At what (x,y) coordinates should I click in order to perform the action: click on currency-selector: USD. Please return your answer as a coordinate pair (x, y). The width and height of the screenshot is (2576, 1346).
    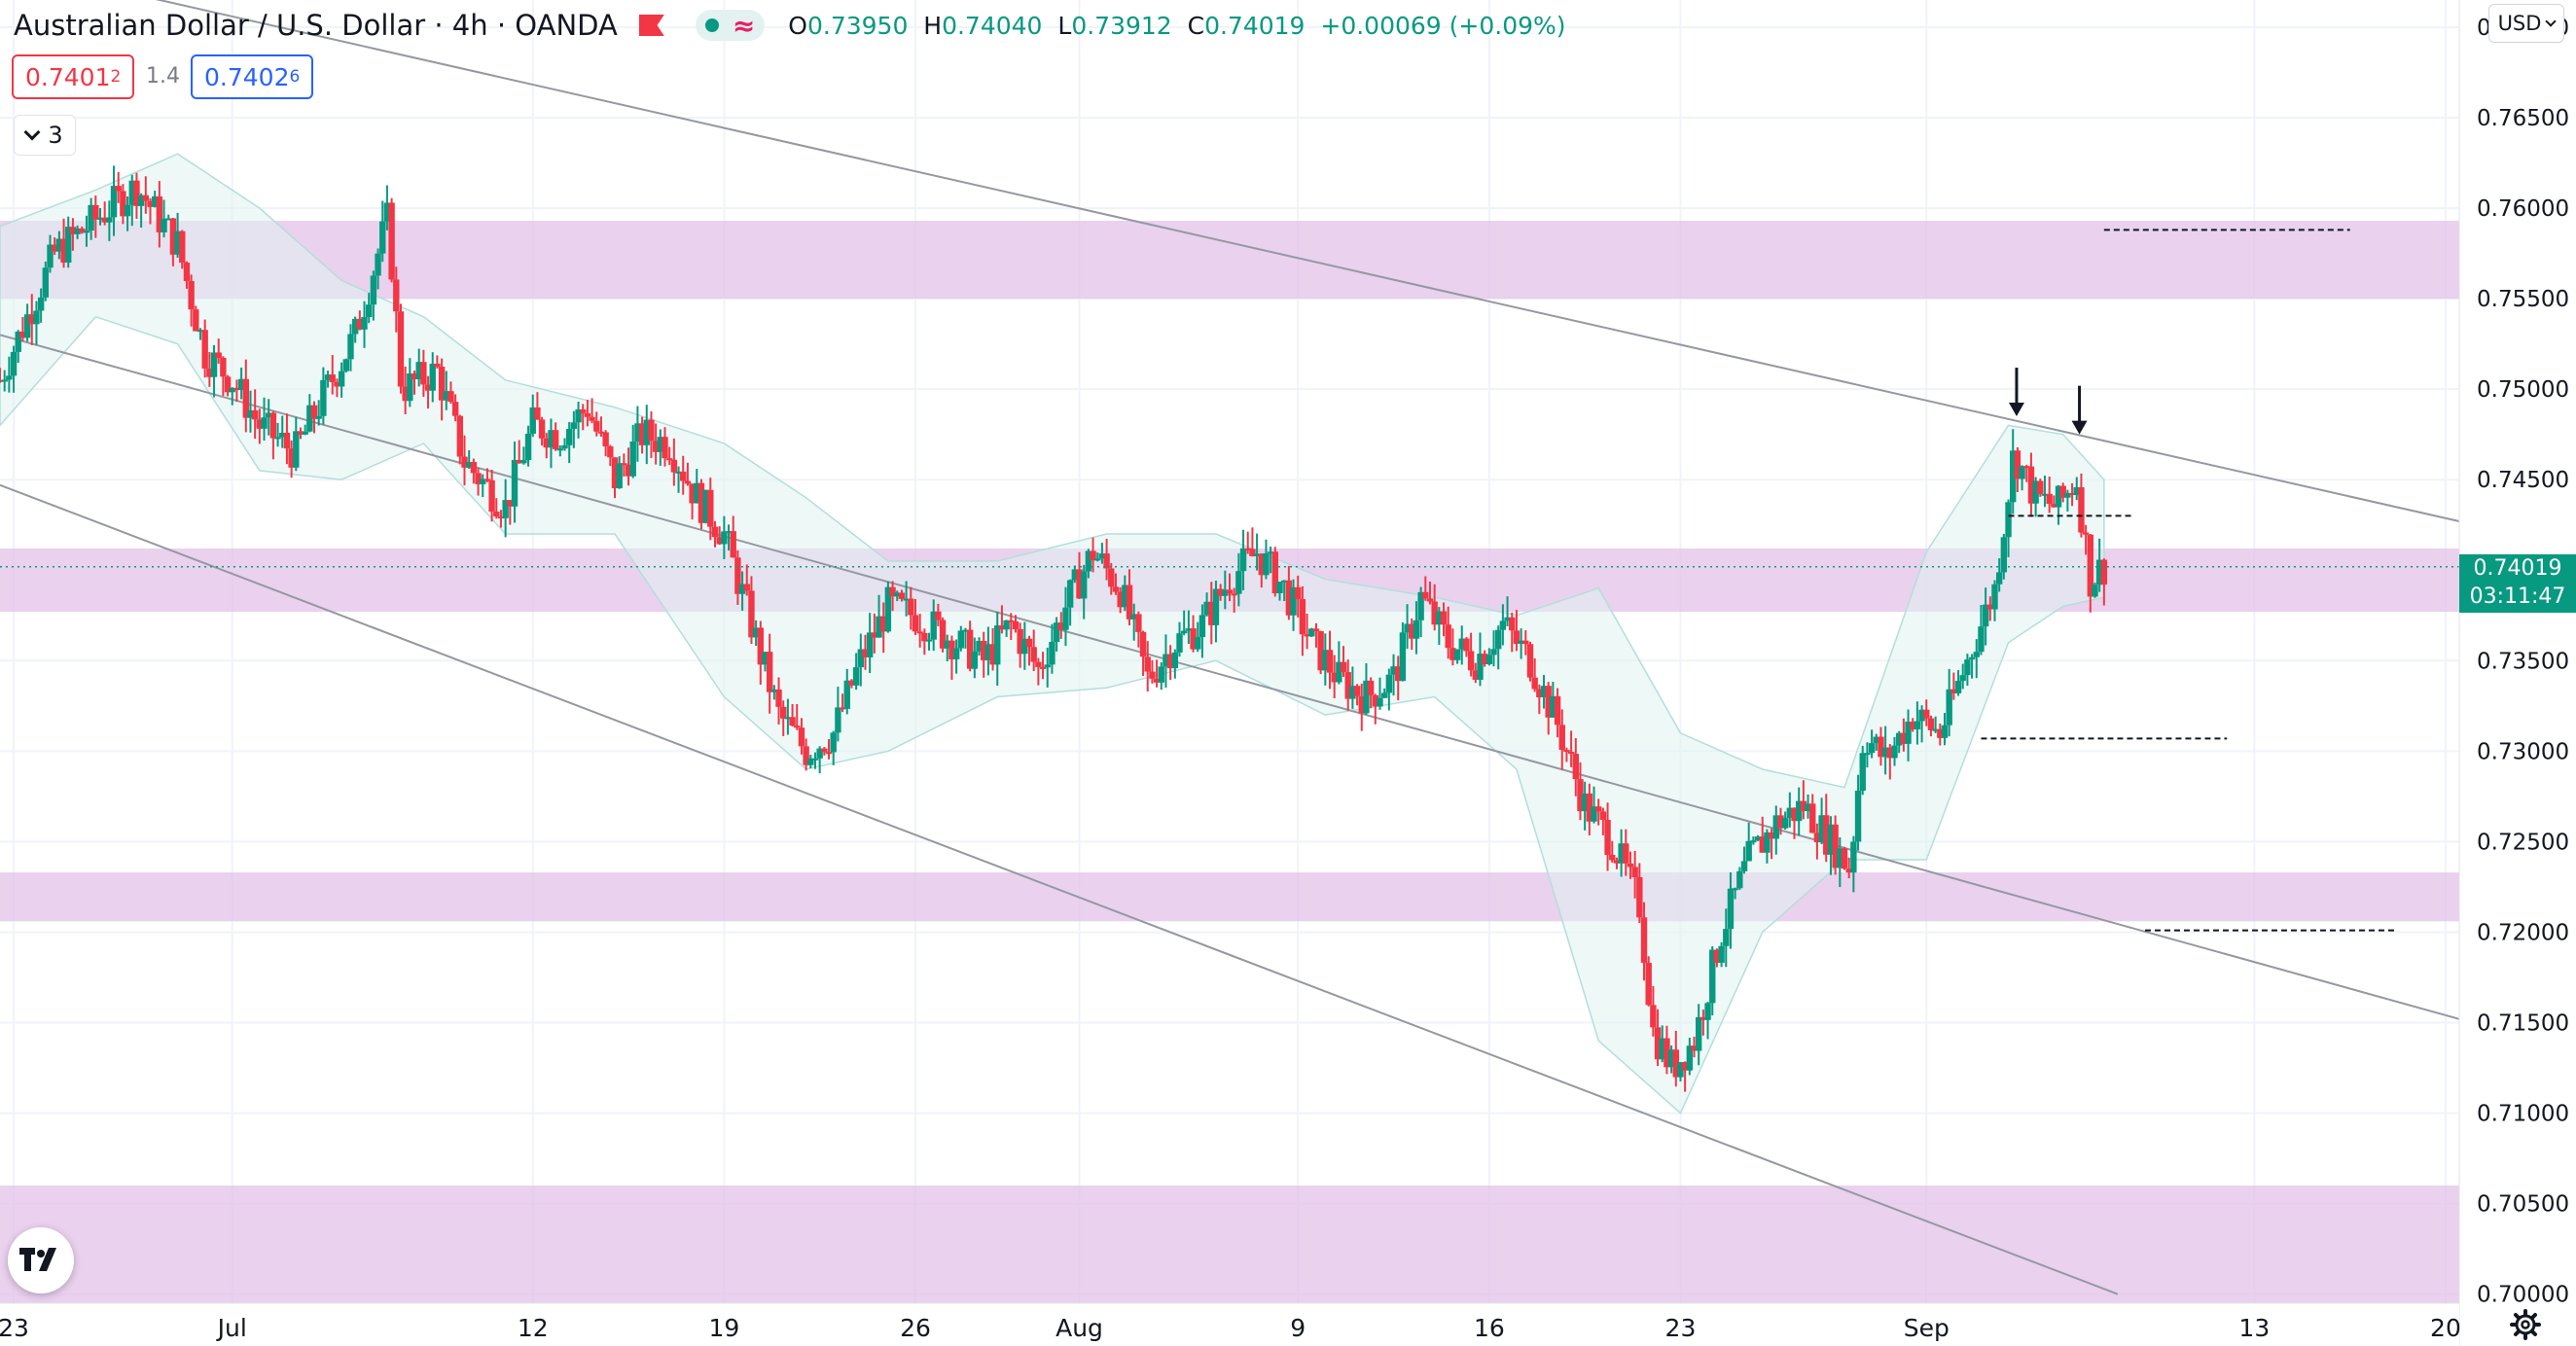
    Looking at the image, I should click on (2526, 23).